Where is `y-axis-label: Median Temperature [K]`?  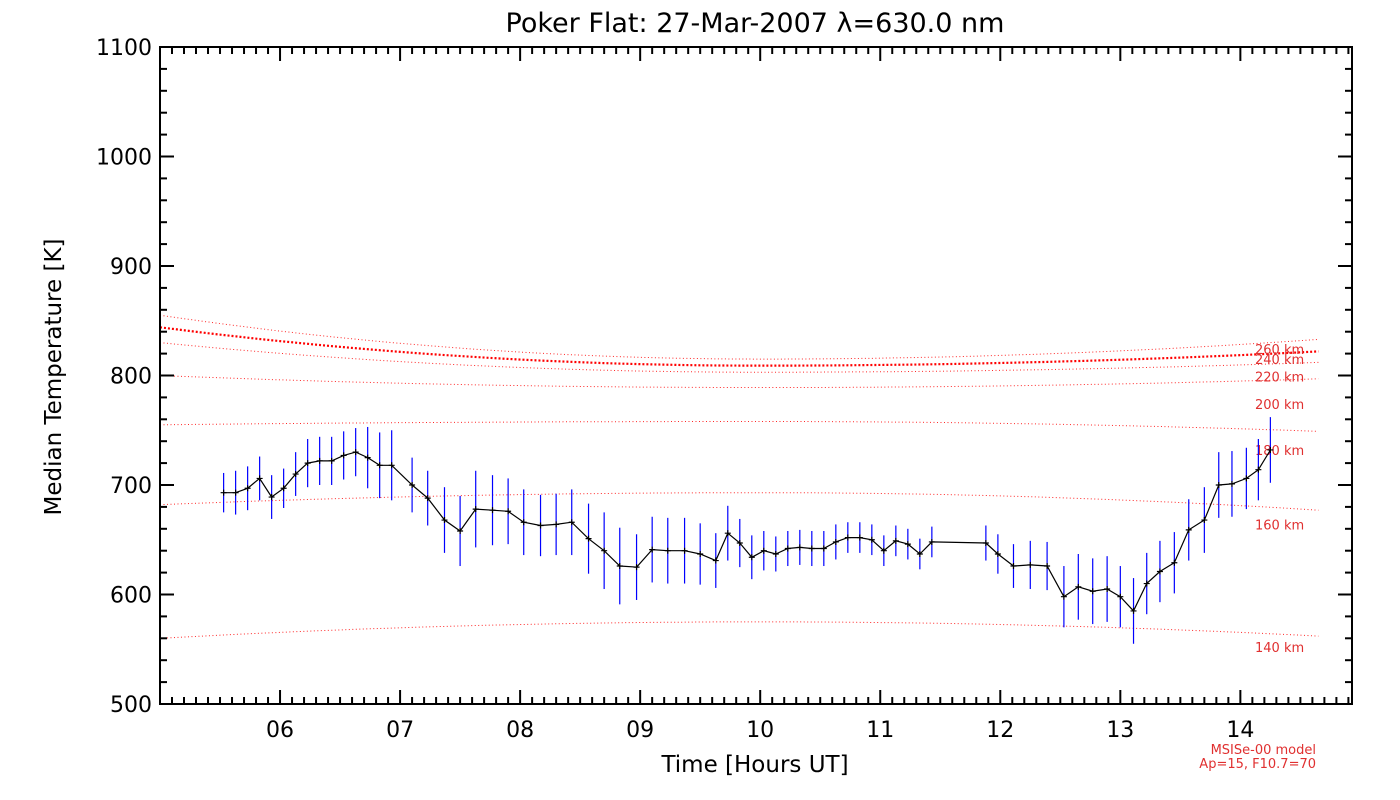
y-axis-label: Median Temperature [K] is located at coordinates (54, 377).